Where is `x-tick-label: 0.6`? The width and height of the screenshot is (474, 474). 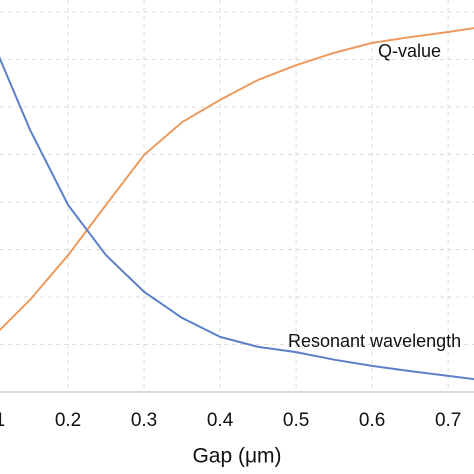 x-tick-label: 0.6 is located at coordinates (372, 420).